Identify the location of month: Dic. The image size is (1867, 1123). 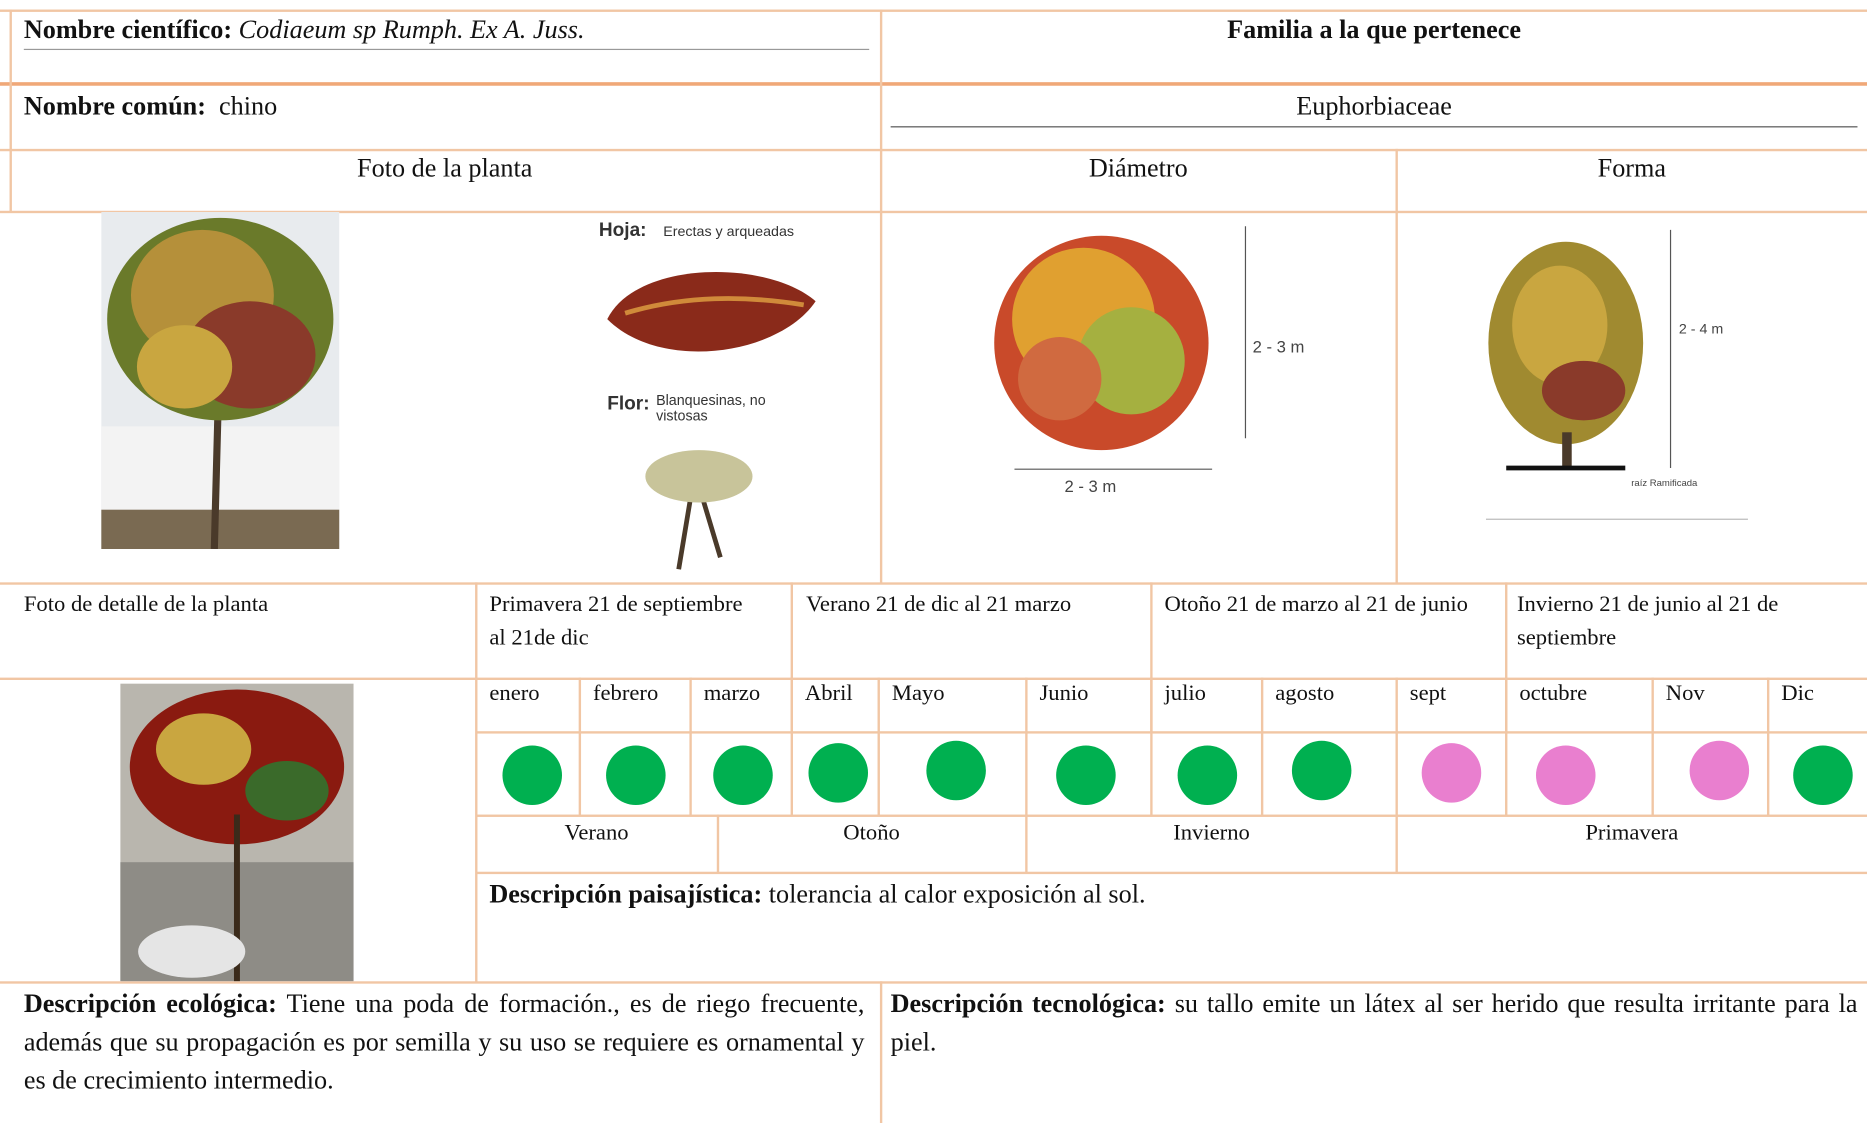
(1797, 694).